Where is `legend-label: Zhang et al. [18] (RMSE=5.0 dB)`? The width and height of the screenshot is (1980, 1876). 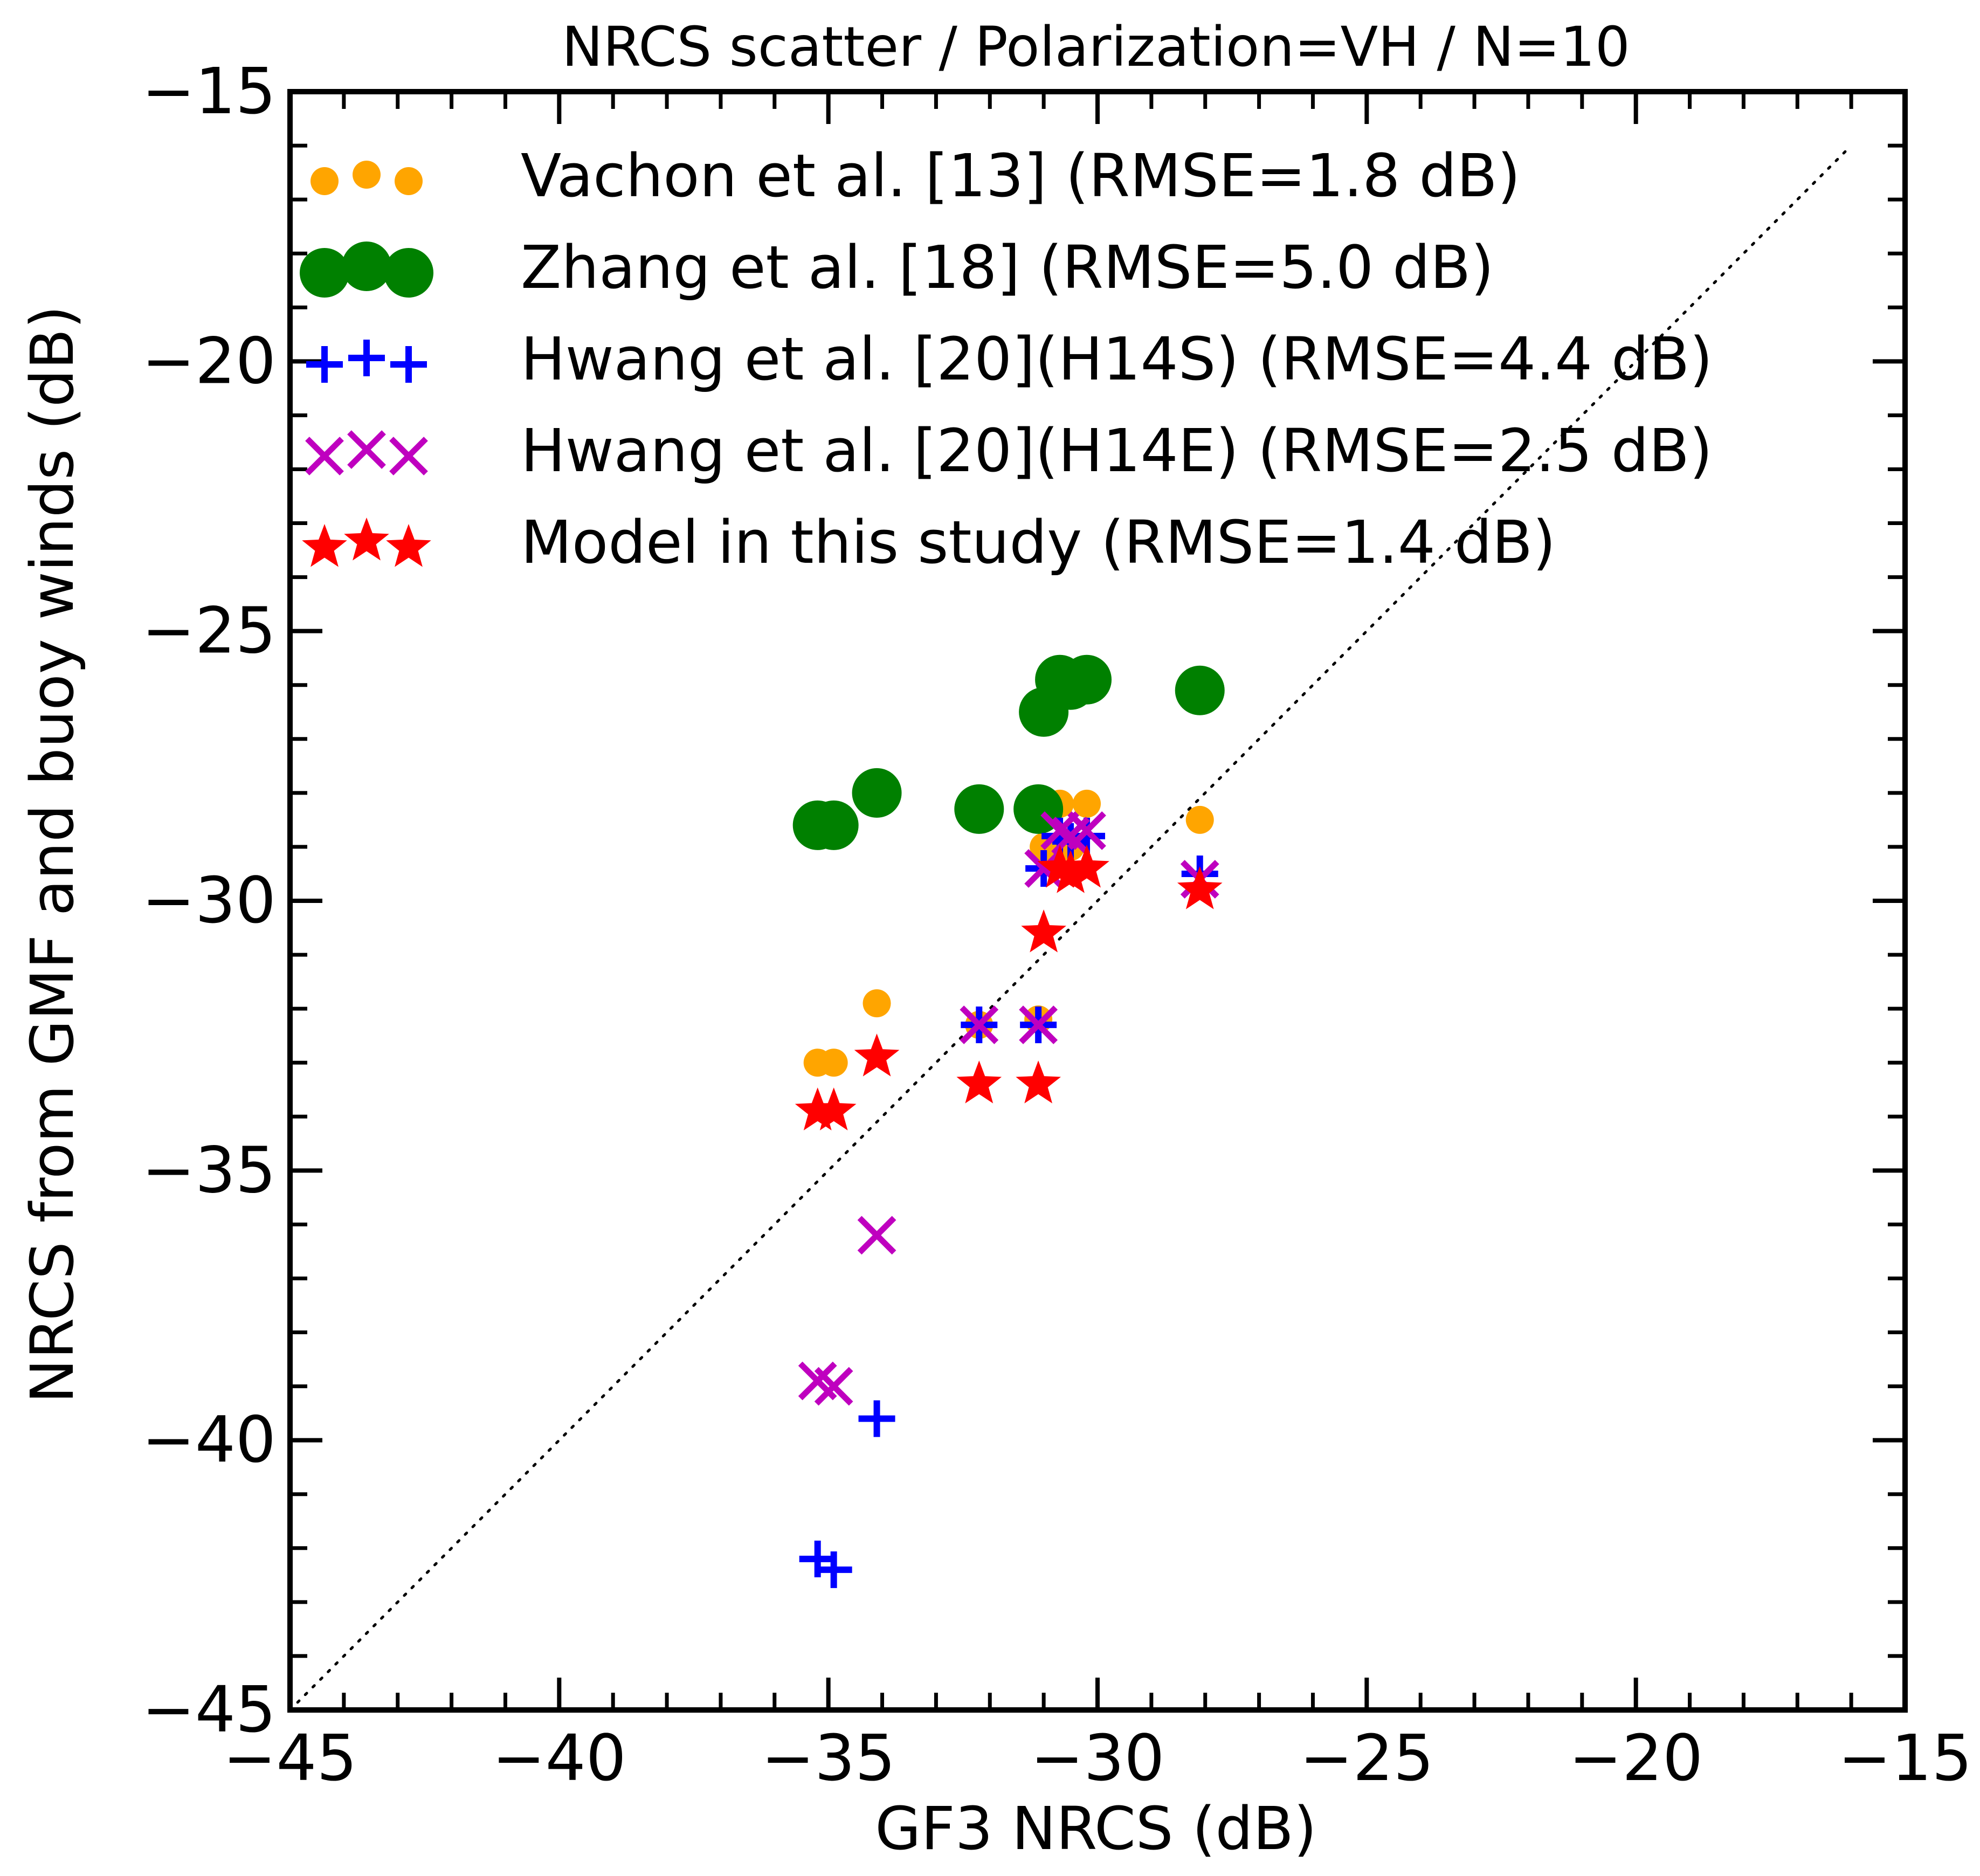
legend-label: Zhang et al. [18] (RMSE=5.0 dB) is located at coordinates (1007, 267).